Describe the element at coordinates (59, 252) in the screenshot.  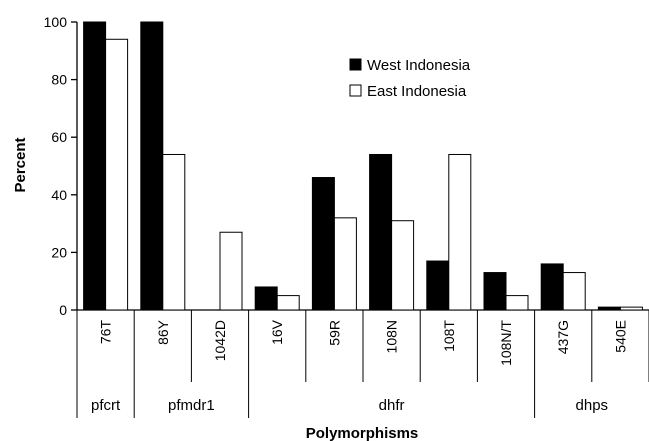
I see `y-tick-label: 20` at that location.